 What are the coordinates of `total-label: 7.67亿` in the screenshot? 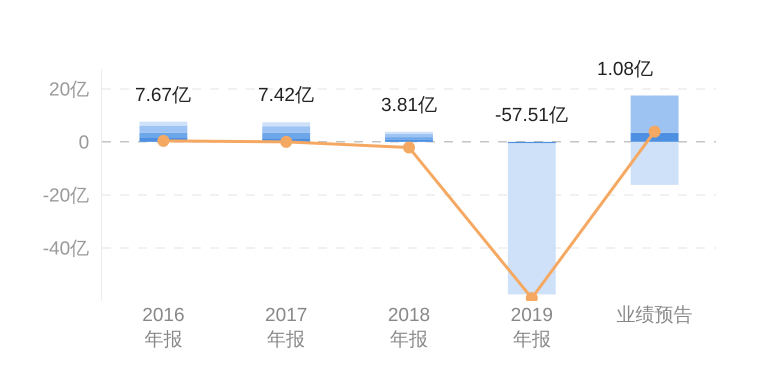 It's located at (163, 95).